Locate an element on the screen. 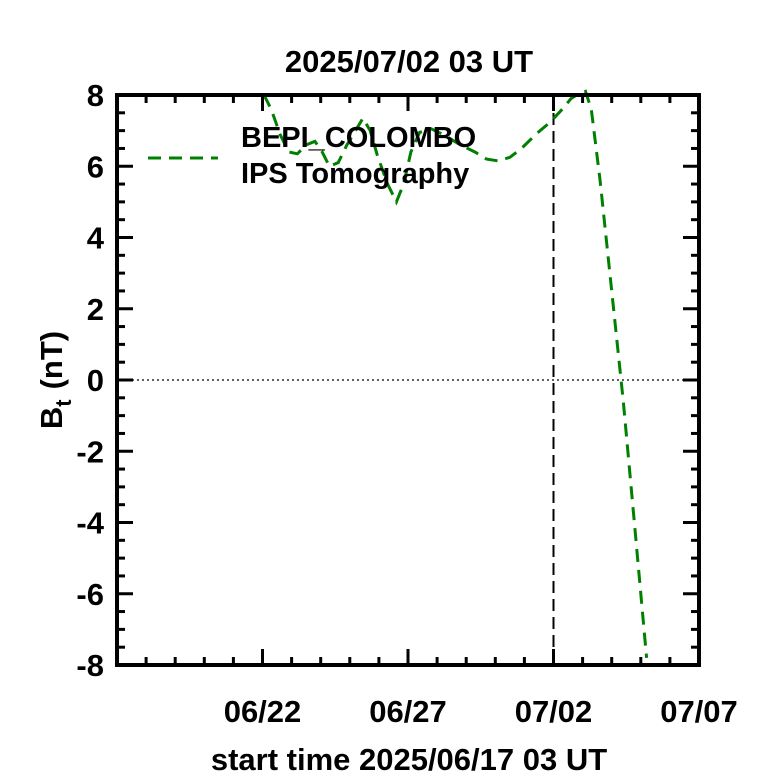 The width and height of the screenshot is (780, 783). x-tick-label: 06/22 is located at coordinates (263, 711).